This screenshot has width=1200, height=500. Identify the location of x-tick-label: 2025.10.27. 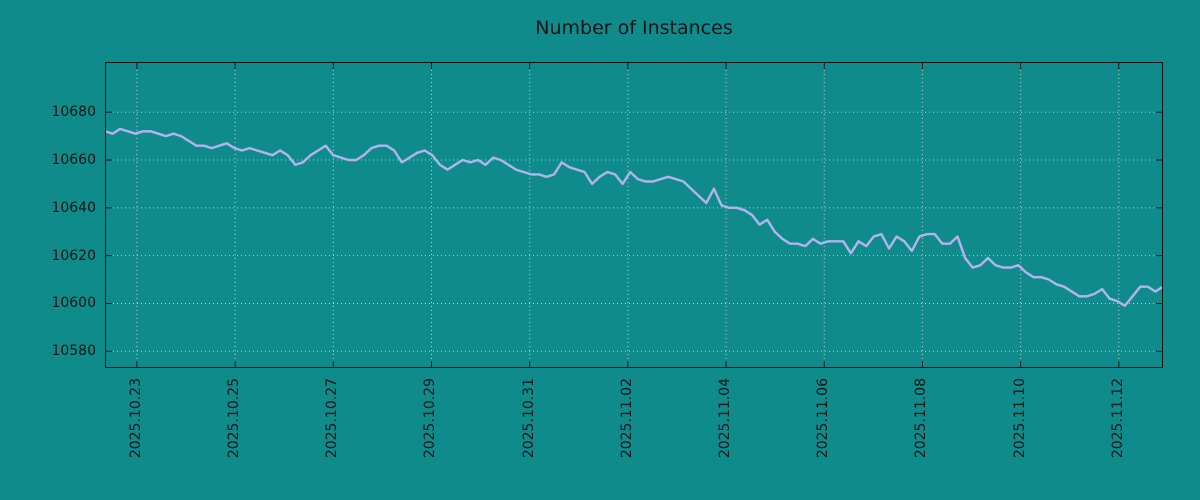
(332, 418).